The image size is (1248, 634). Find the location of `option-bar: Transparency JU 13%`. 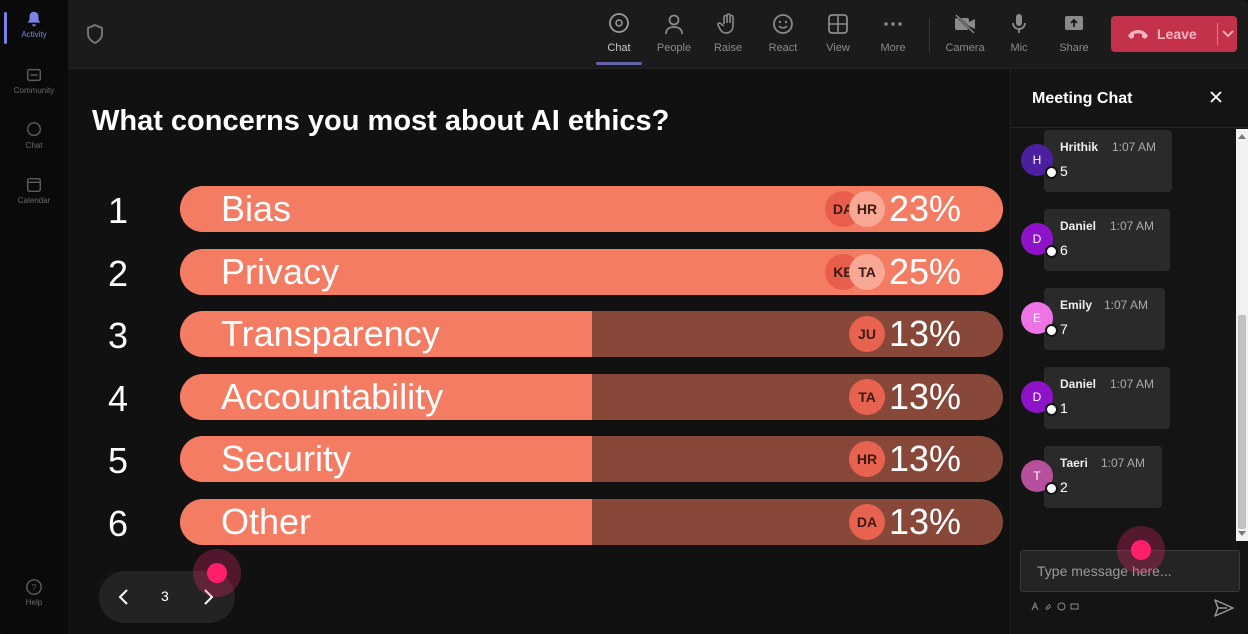

option-bar: Transparency JU 13% is located at coordinates (591, 334).